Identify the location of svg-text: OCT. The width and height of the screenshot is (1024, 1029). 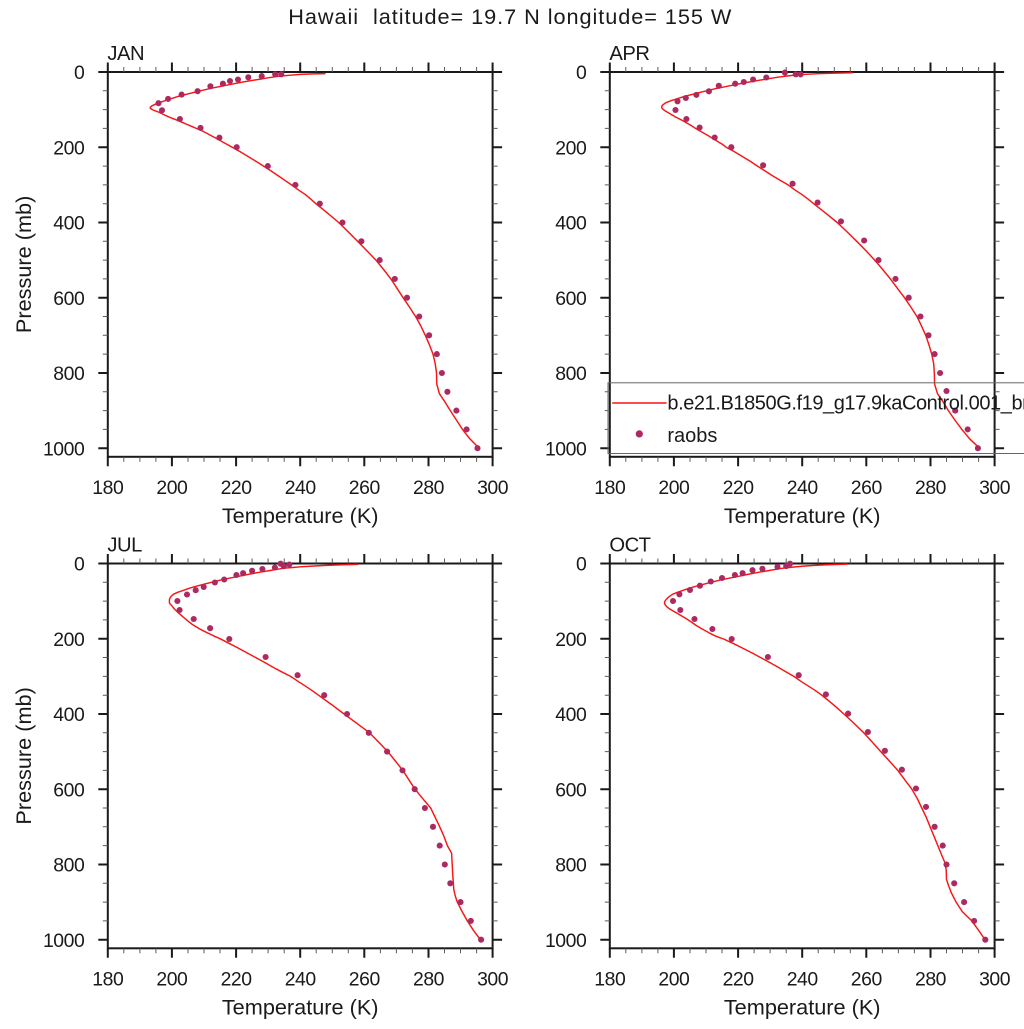
(629, 546).